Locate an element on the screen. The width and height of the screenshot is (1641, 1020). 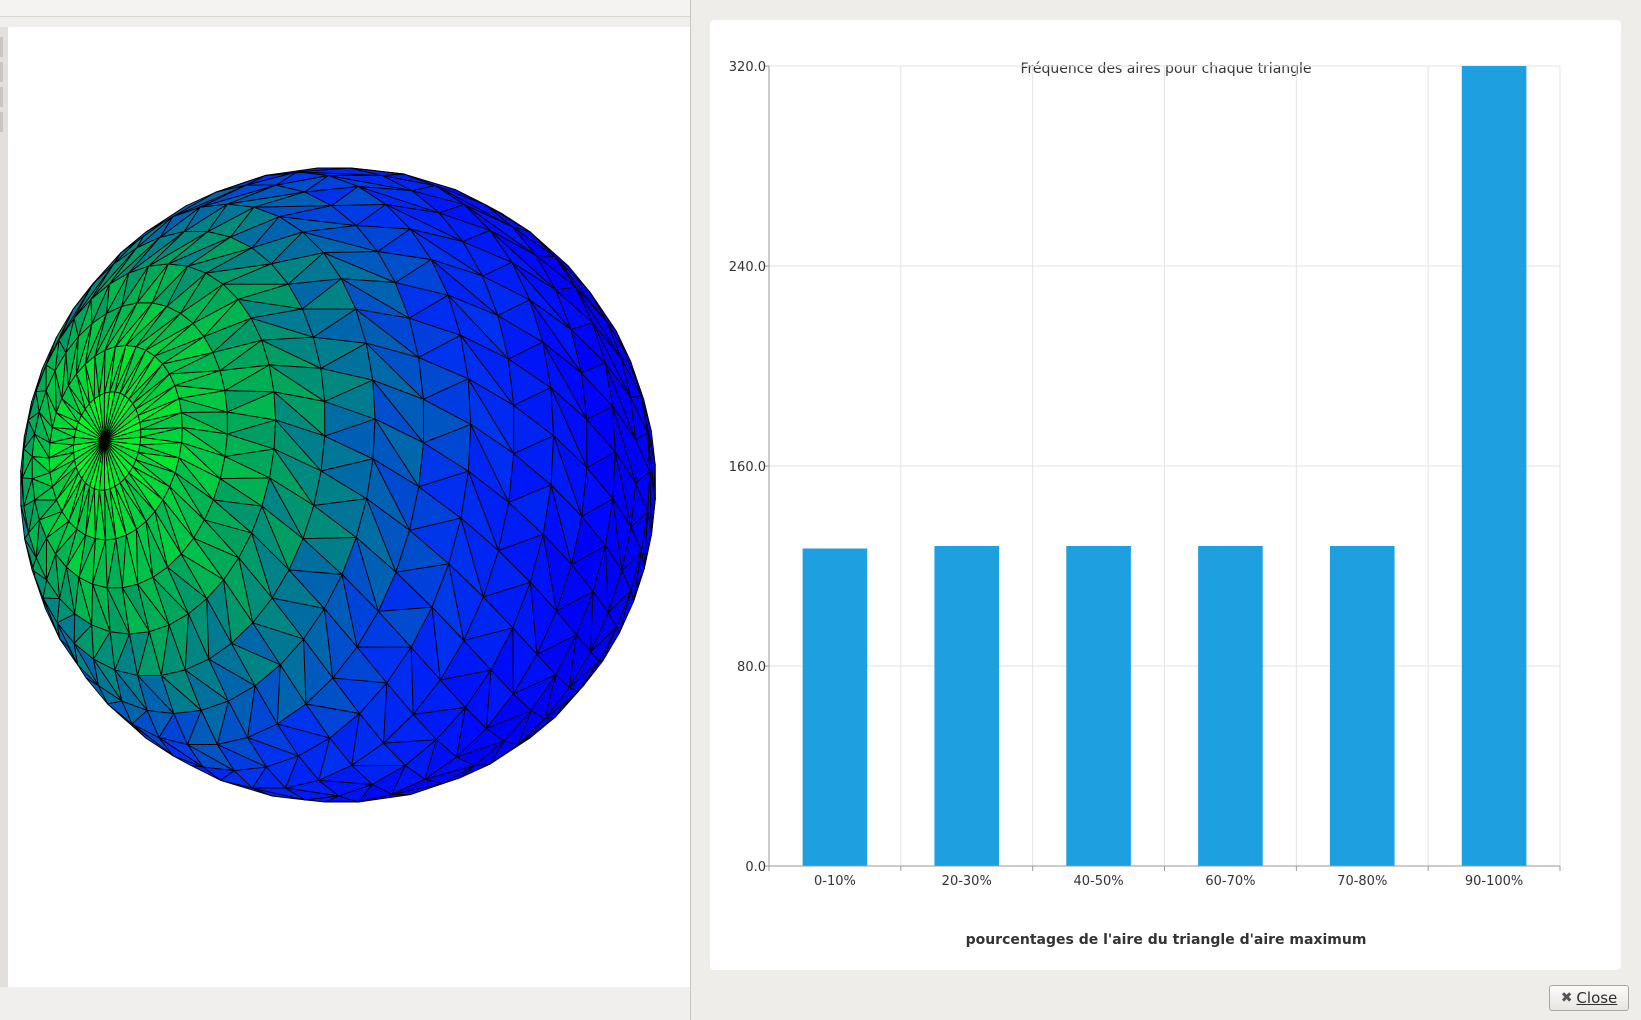
y-tick-label: 0.0 is located at coordinates (755, 867).